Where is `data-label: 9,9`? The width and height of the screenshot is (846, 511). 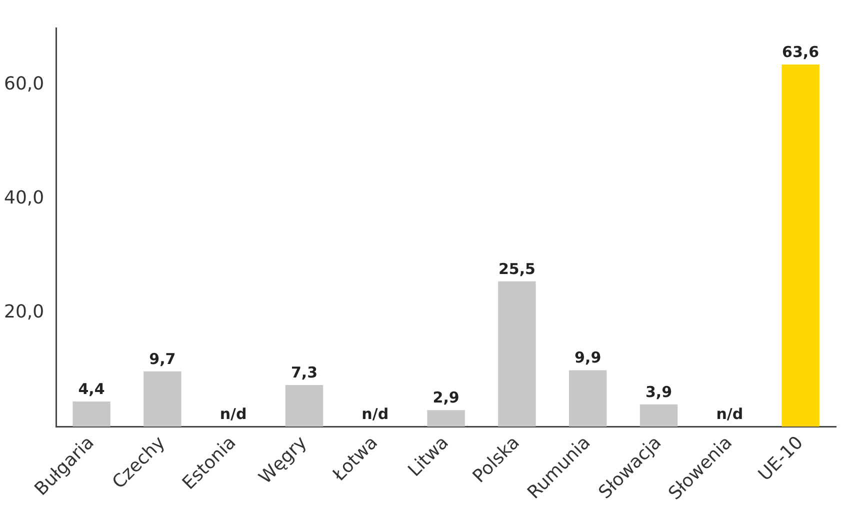
data-label: 9,9 is located at coordinates (588, 357).